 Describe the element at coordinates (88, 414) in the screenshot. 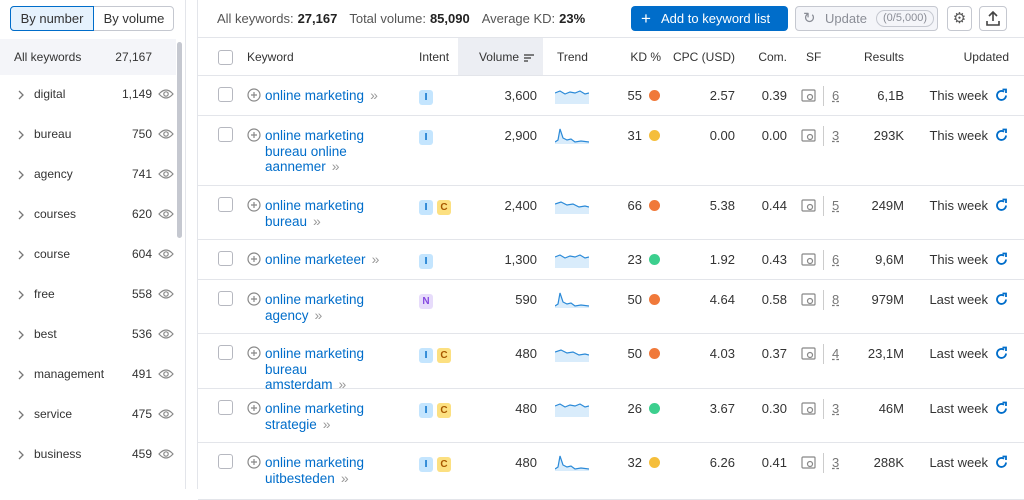

I see `group-row: service 475` at that location.